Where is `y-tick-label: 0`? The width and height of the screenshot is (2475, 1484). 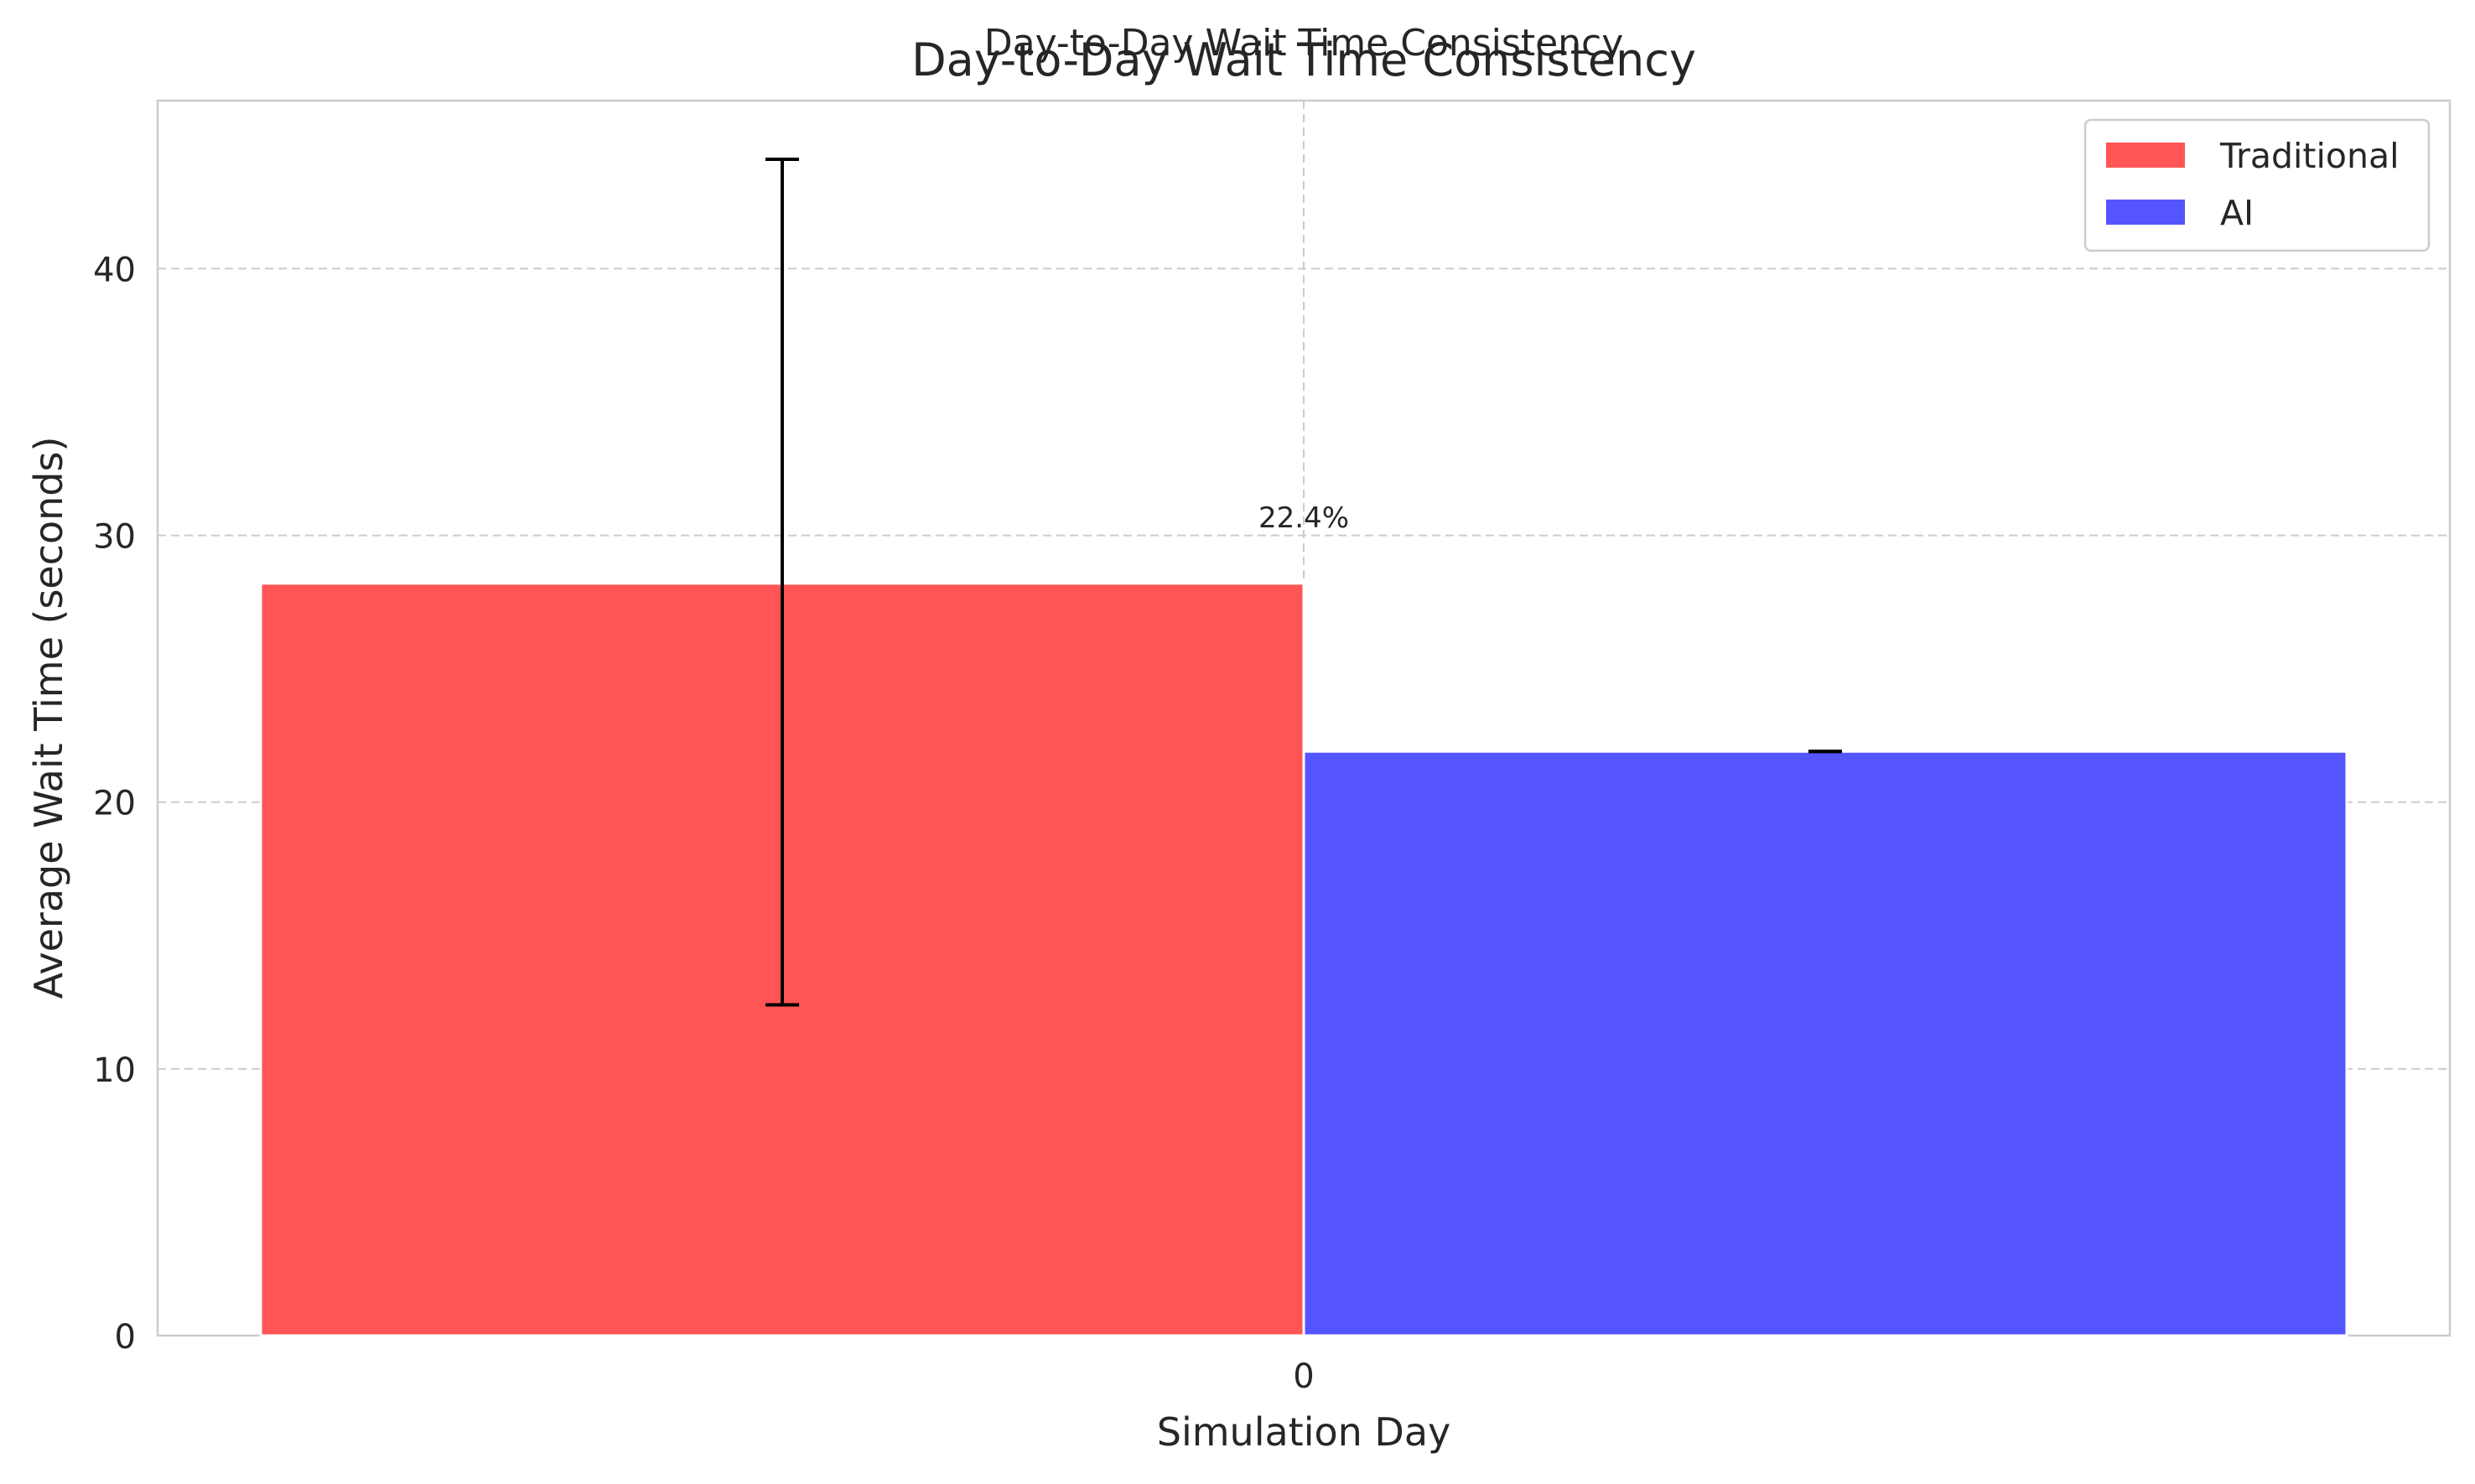 y-tick-label: 0 is located at coordinates (125, 1337).